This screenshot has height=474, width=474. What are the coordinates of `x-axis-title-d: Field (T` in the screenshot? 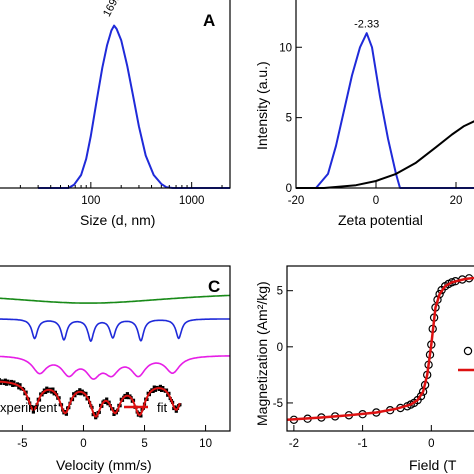 It's located at (433, 465).